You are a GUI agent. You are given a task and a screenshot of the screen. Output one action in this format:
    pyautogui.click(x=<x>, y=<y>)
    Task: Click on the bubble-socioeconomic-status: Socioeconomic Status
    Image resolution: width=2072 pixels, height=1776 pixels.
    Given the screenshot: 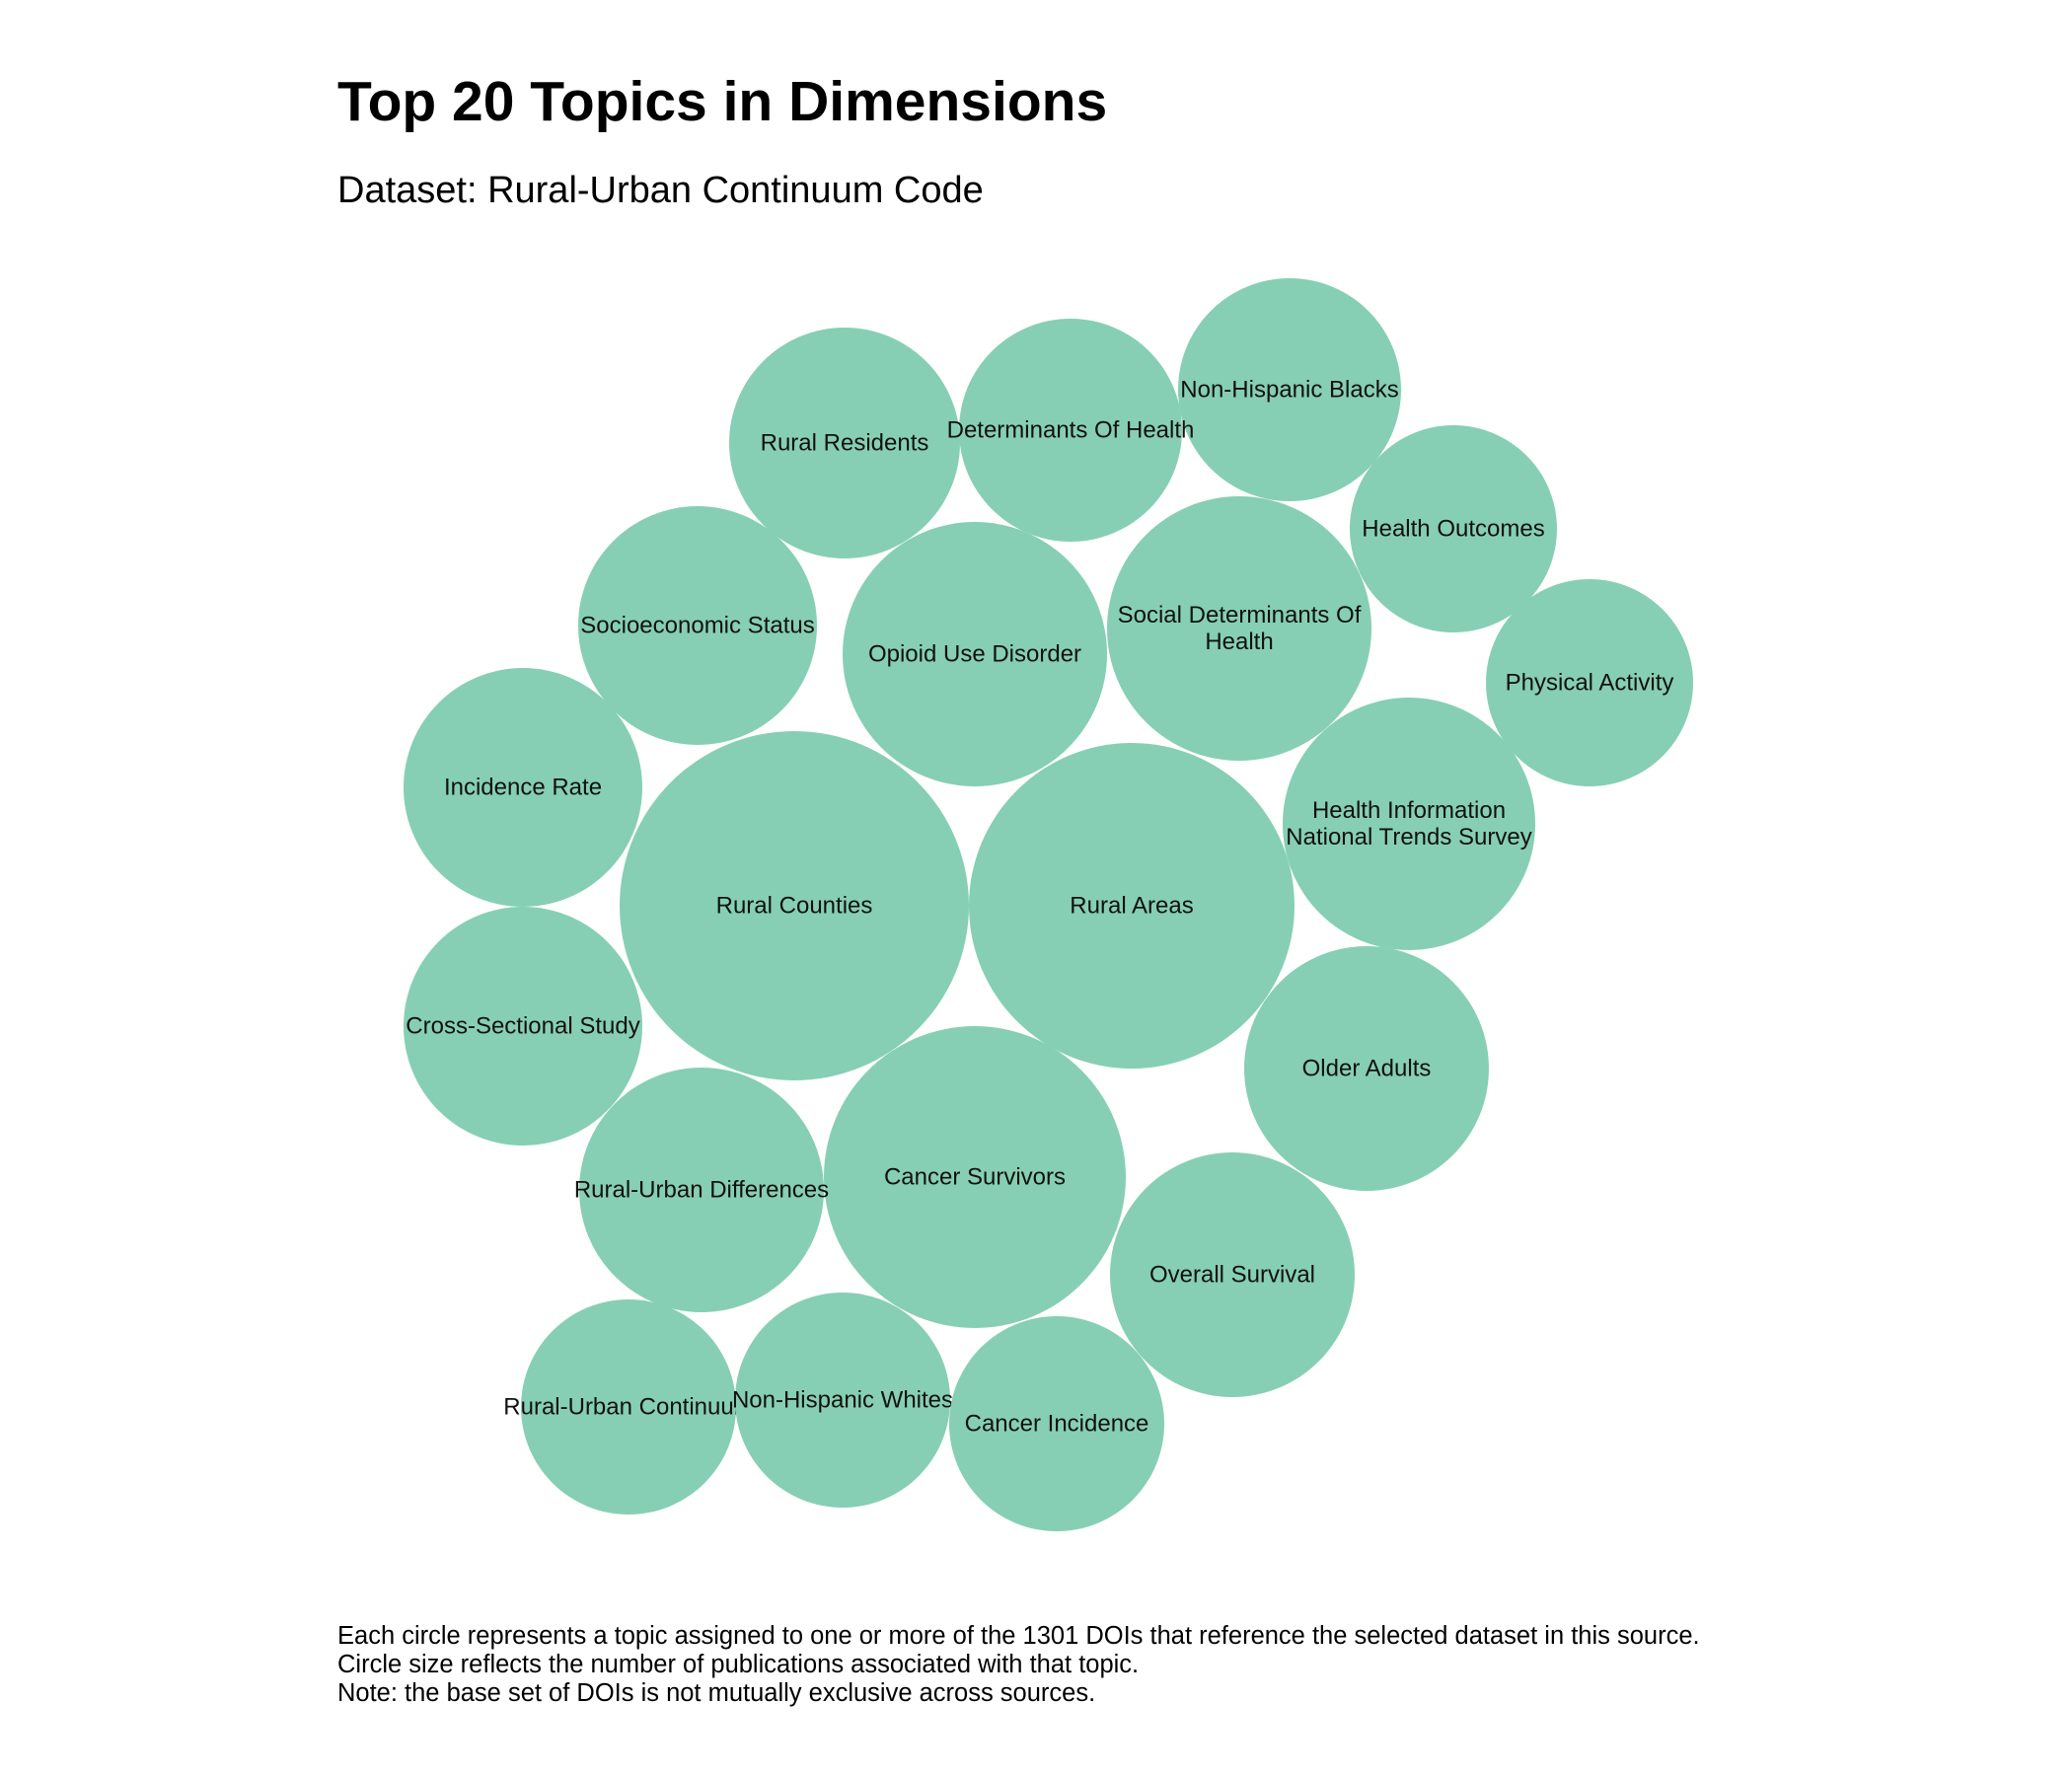 What is the action you would take?
    pyautogui.click(x=698, y=625)
    